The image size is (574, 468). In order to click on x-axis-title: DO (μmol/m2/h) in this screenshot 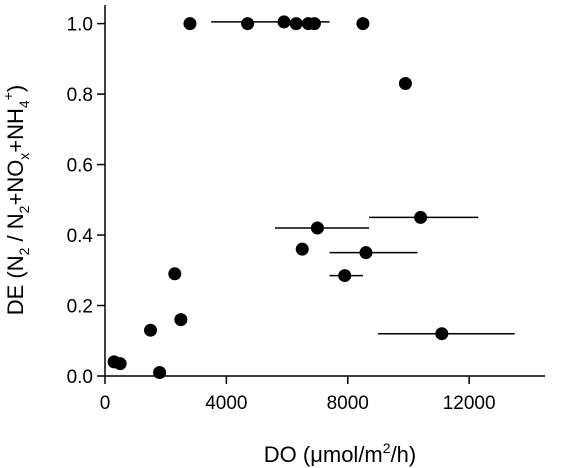, I will do `click(340, 453)`.